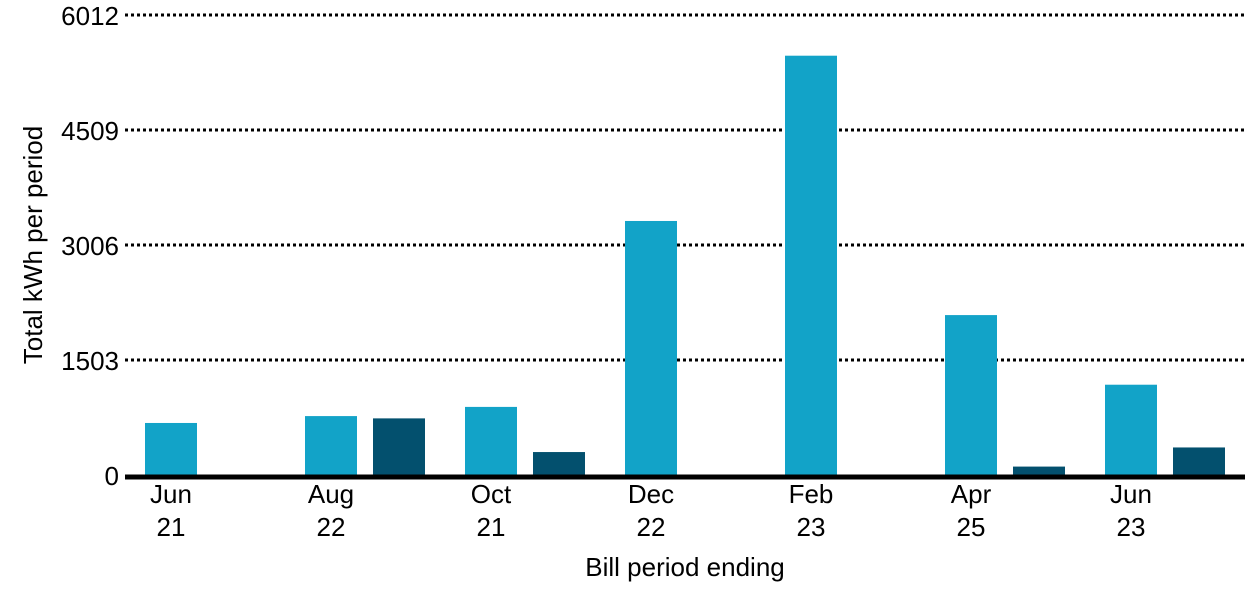 The width and height of the screenshot is (1260, 600). I want to click on x-tick-label-month: Apr, so click(971, 494).